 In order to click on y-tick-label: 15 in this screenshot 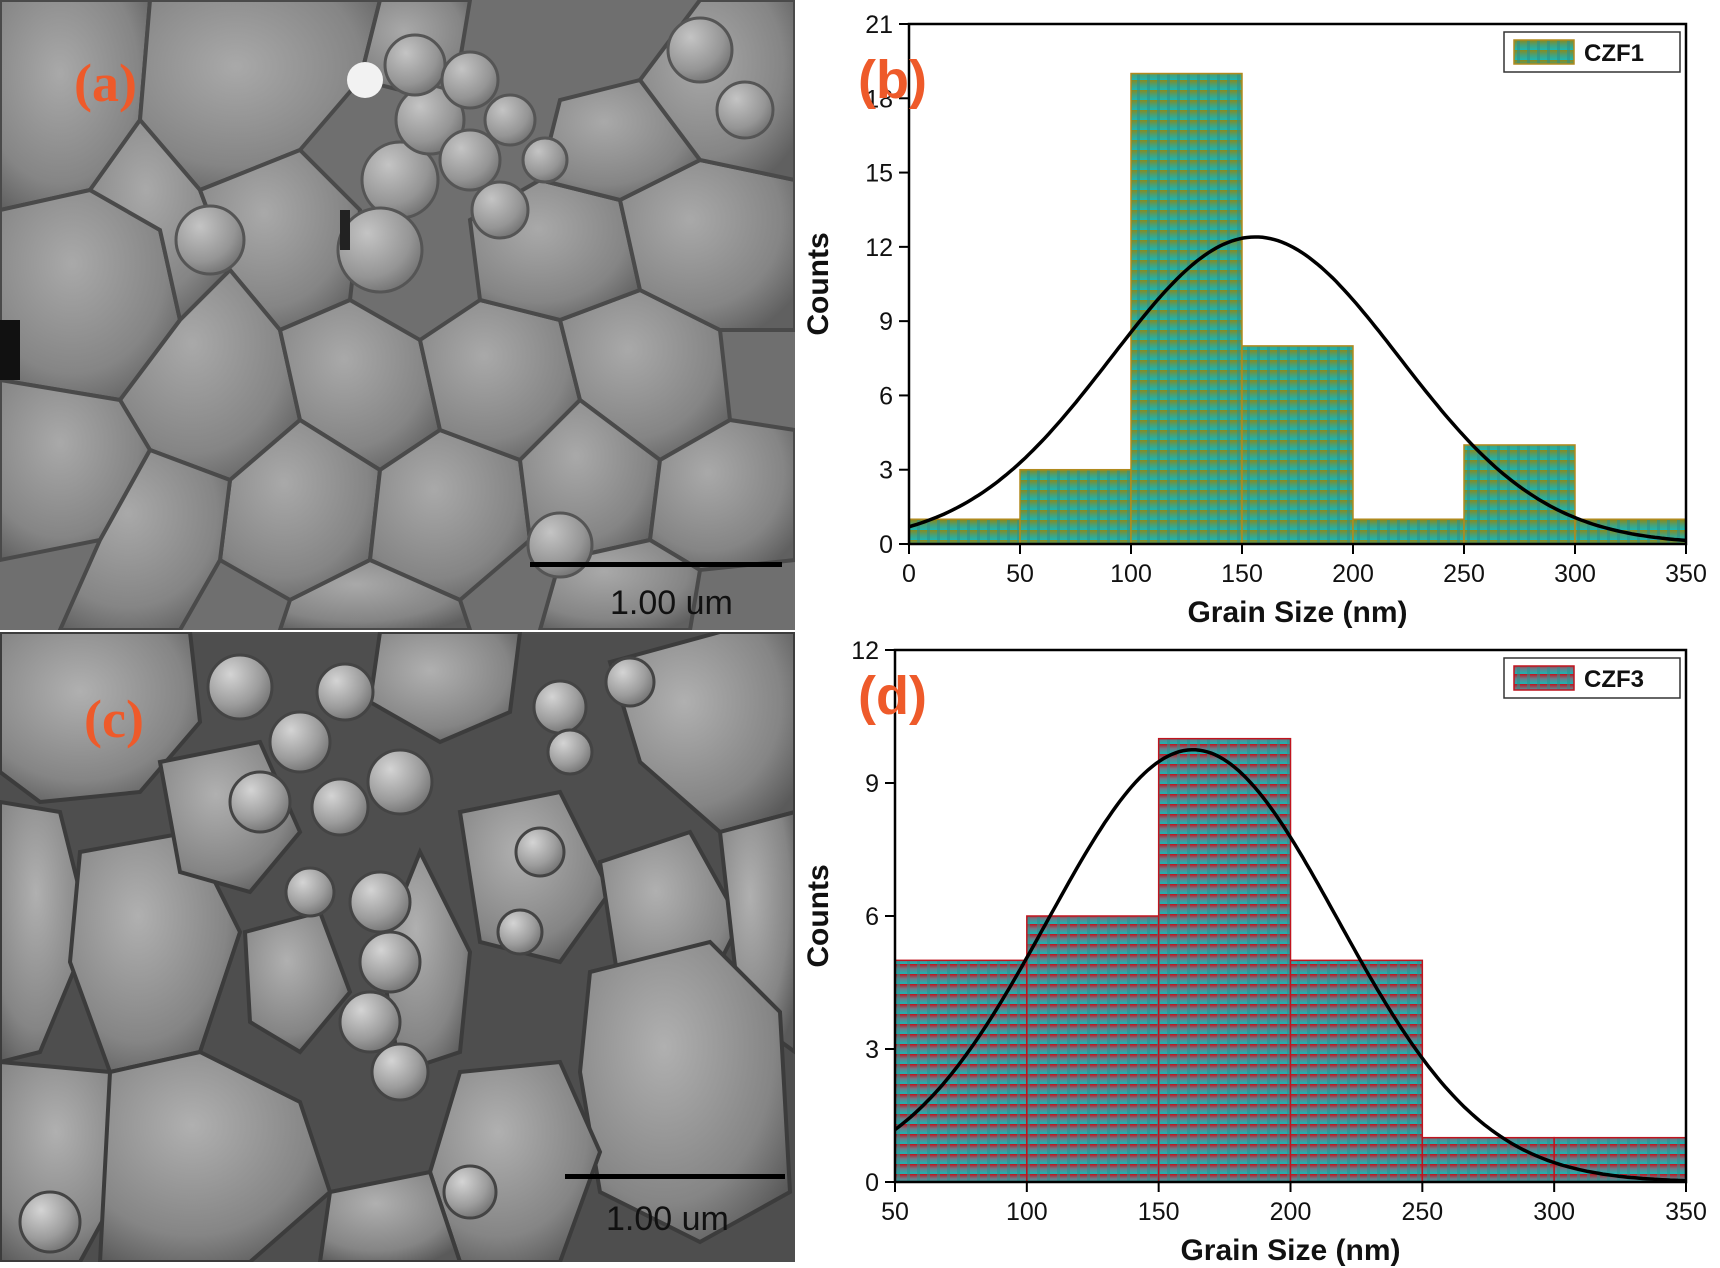, I will do `click(879, 174)`.